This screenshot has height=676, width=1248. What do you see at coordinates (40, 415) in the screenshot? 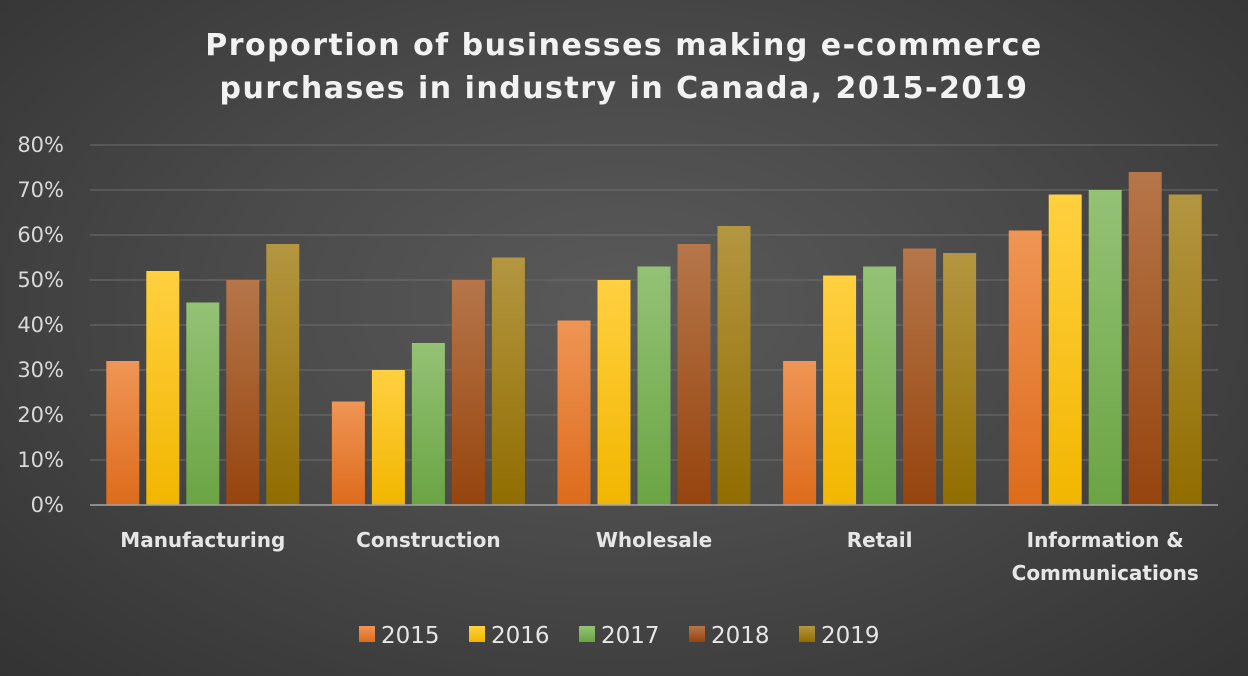
I see `y-tick-label: 20%` at bounding box center [40, 415].